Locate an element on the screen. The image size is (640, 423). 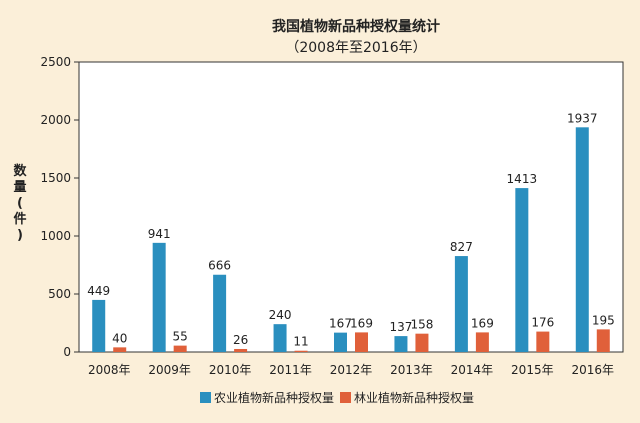
x-tick-label: 2014年 is located at coordinates (472, 370).